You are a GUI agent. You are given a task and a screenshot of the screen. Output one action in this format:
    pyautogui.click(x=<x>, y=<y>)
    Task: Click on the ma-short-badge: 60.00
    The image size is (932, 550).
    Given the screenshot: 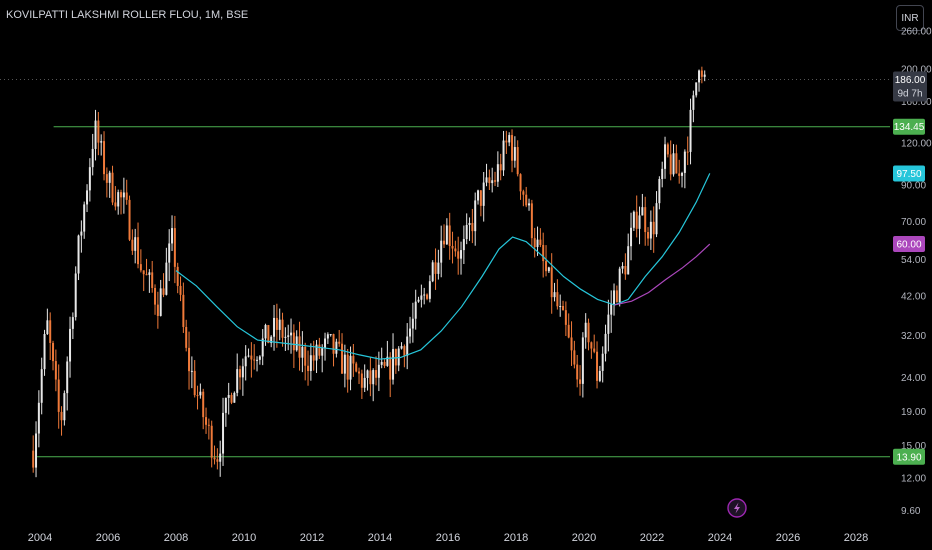 What is the action you would take?
    pyautogui.click(x=908, y=245)
    